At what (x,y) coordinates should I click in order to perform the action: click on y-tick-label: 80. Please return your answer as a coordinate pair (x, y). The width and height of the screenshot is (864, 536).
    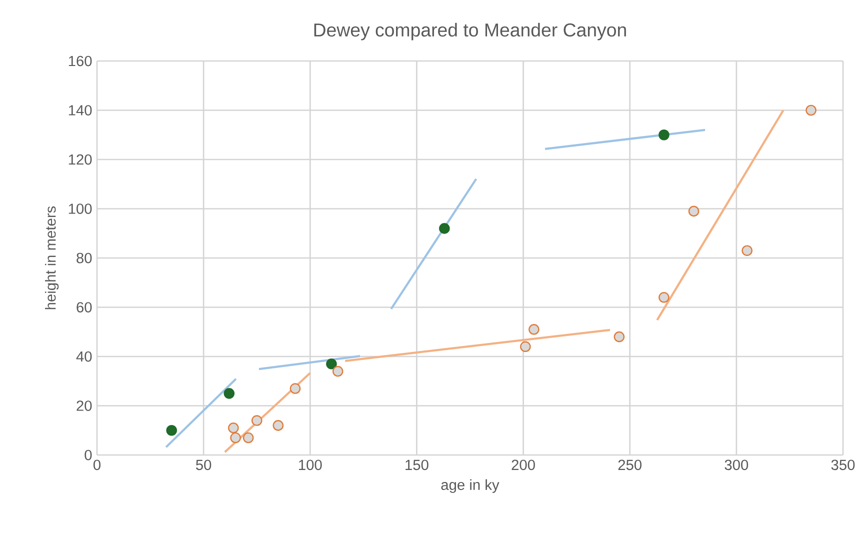
    Looking at the image, I should click on (84, 258).